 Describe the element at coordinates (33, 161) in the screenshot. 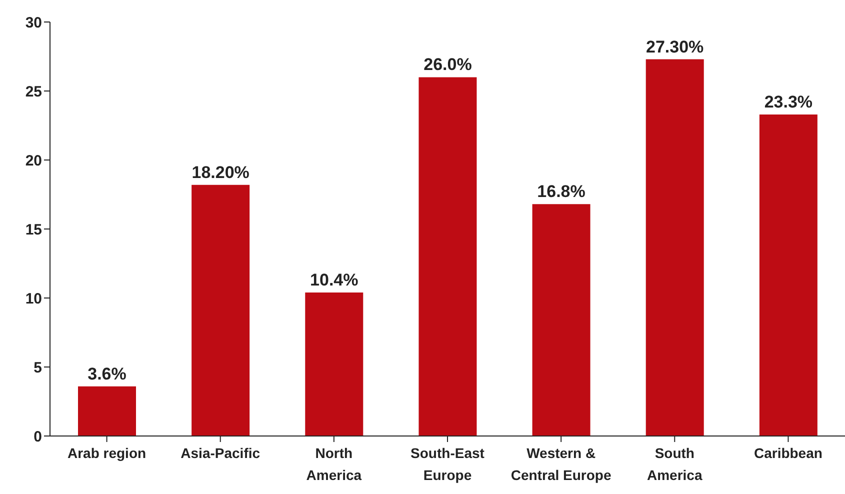

I see `y-tick-label: 20` at that location.